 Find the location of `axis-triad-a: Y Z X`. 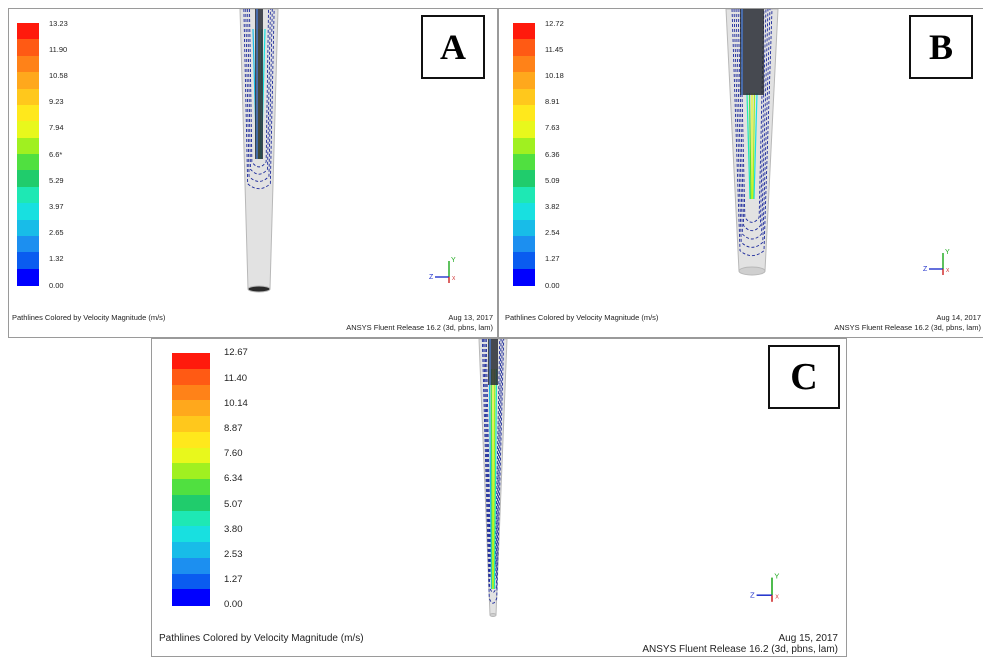

axis-triad-a: Y Z X is located at coordinates (446, 274).